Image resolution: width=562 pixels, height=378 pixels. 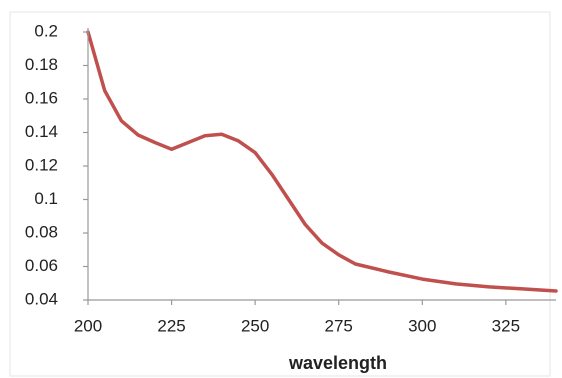 I want to click on y-tick-label: 0.06, so click(x=41, y=265).